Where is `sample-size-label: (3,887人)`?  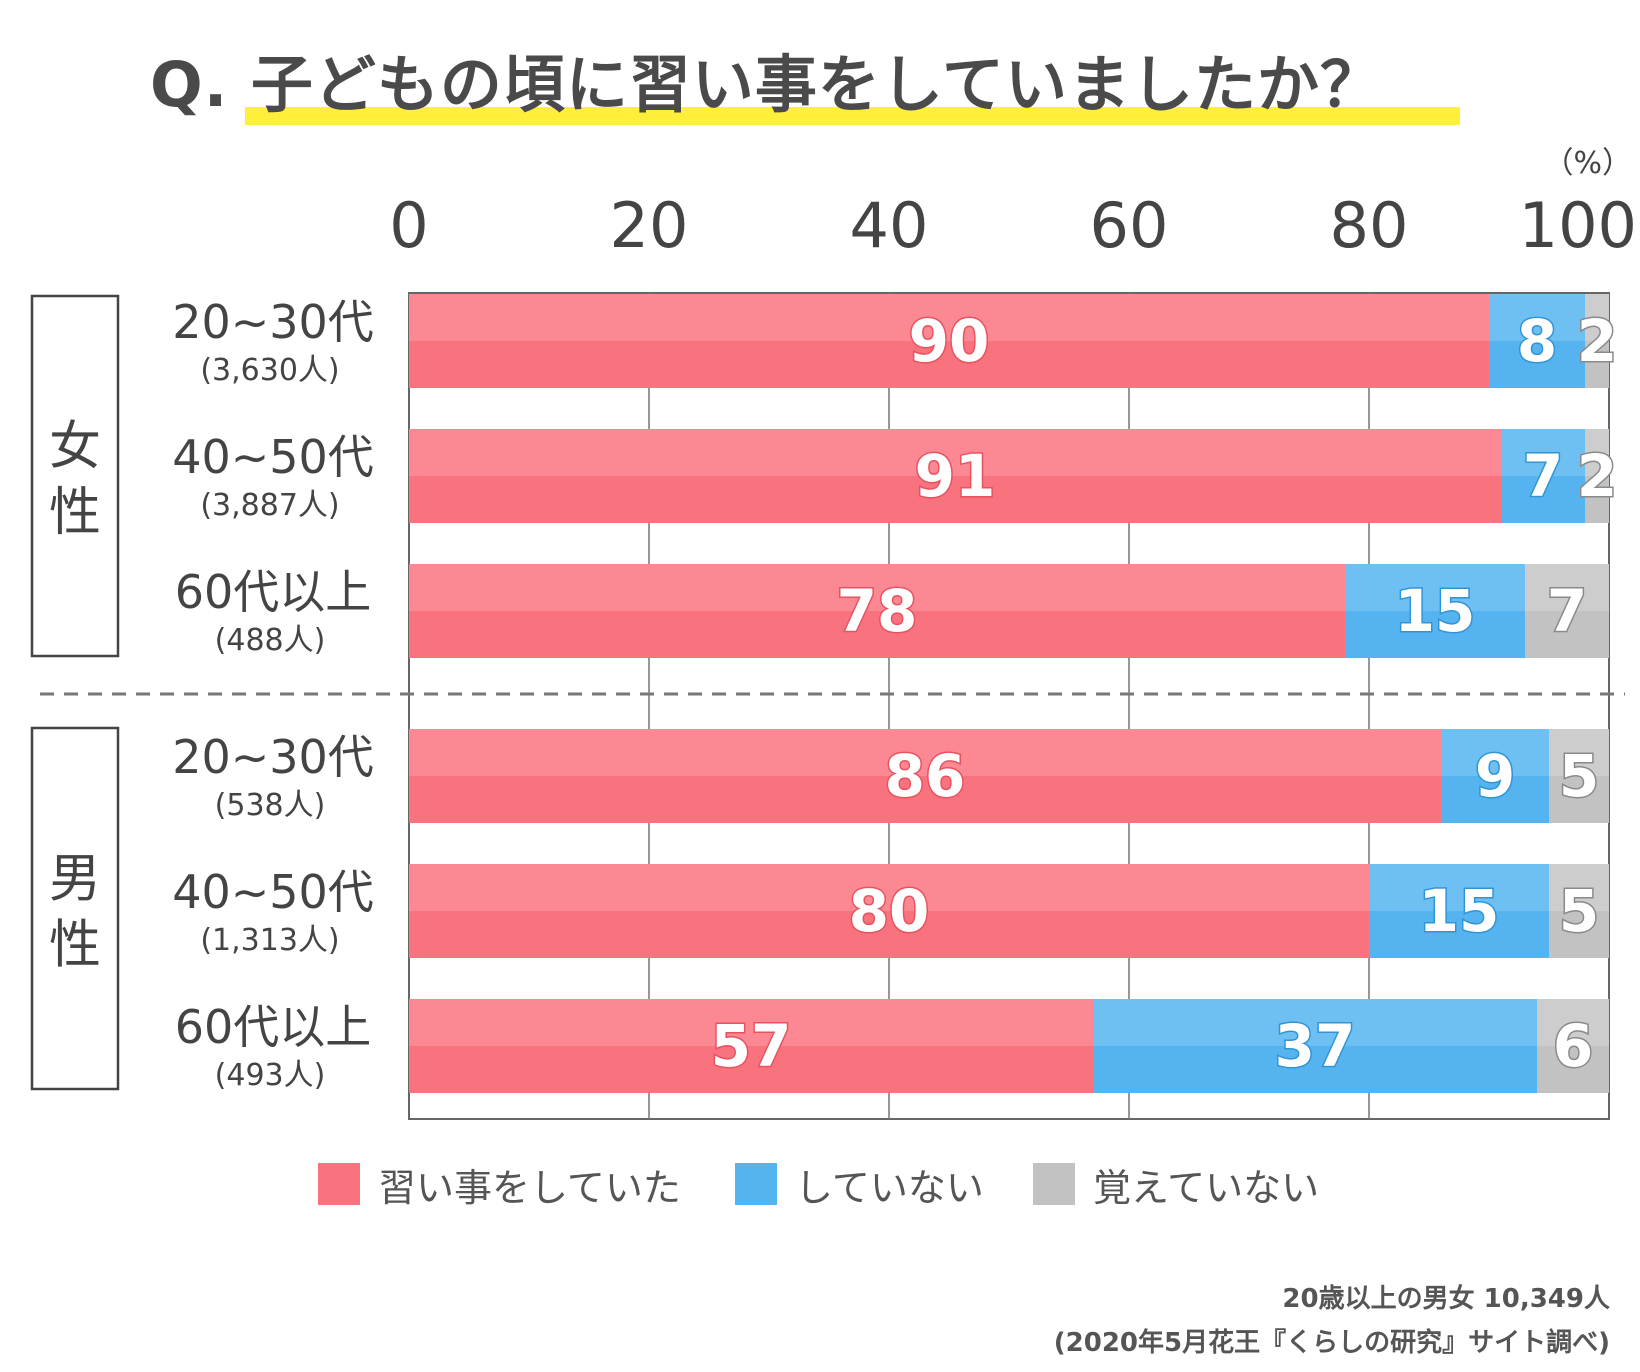
sample-size-label: (3,887人) is located at coordinates (269, 505).